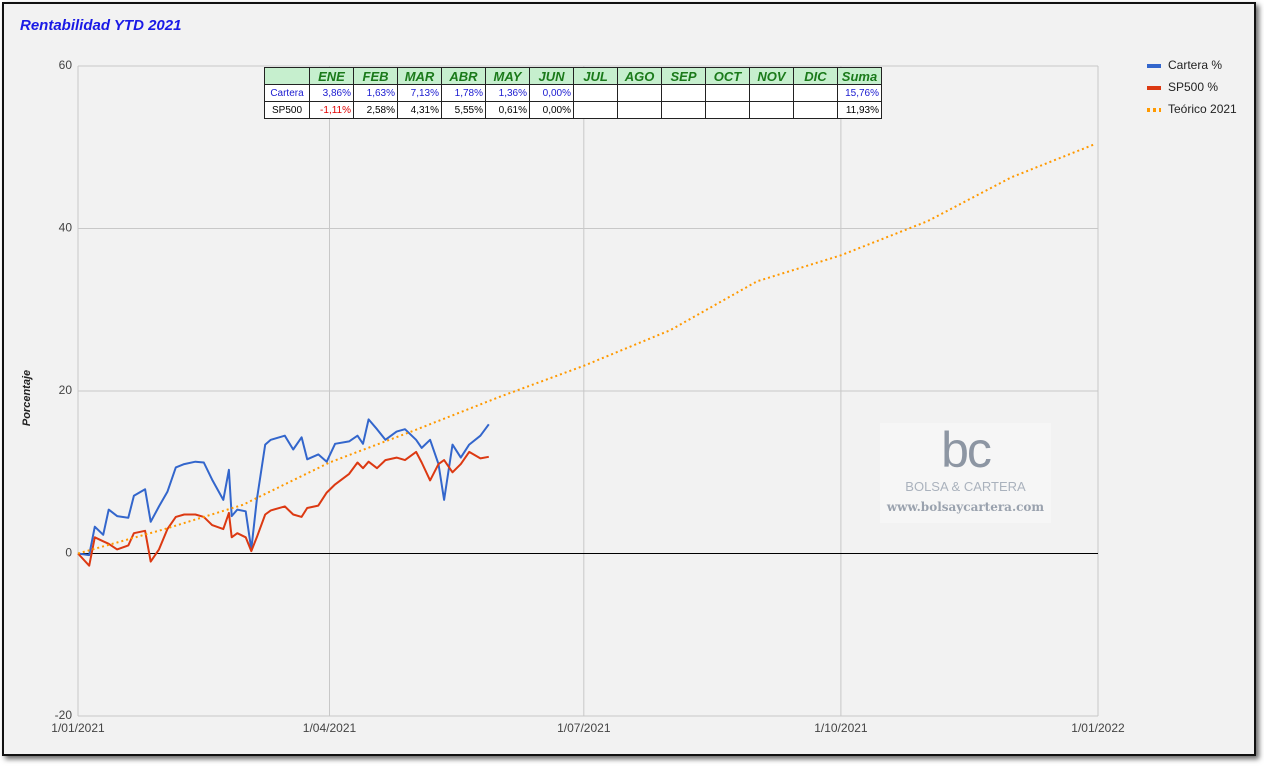 Image resolution: width=1264 pixels, height=766 pixels. What do you see at coordinates (507, 110) in the screenshot?
I see `table-cell: 0,61%` at bounding box center [507, 110].